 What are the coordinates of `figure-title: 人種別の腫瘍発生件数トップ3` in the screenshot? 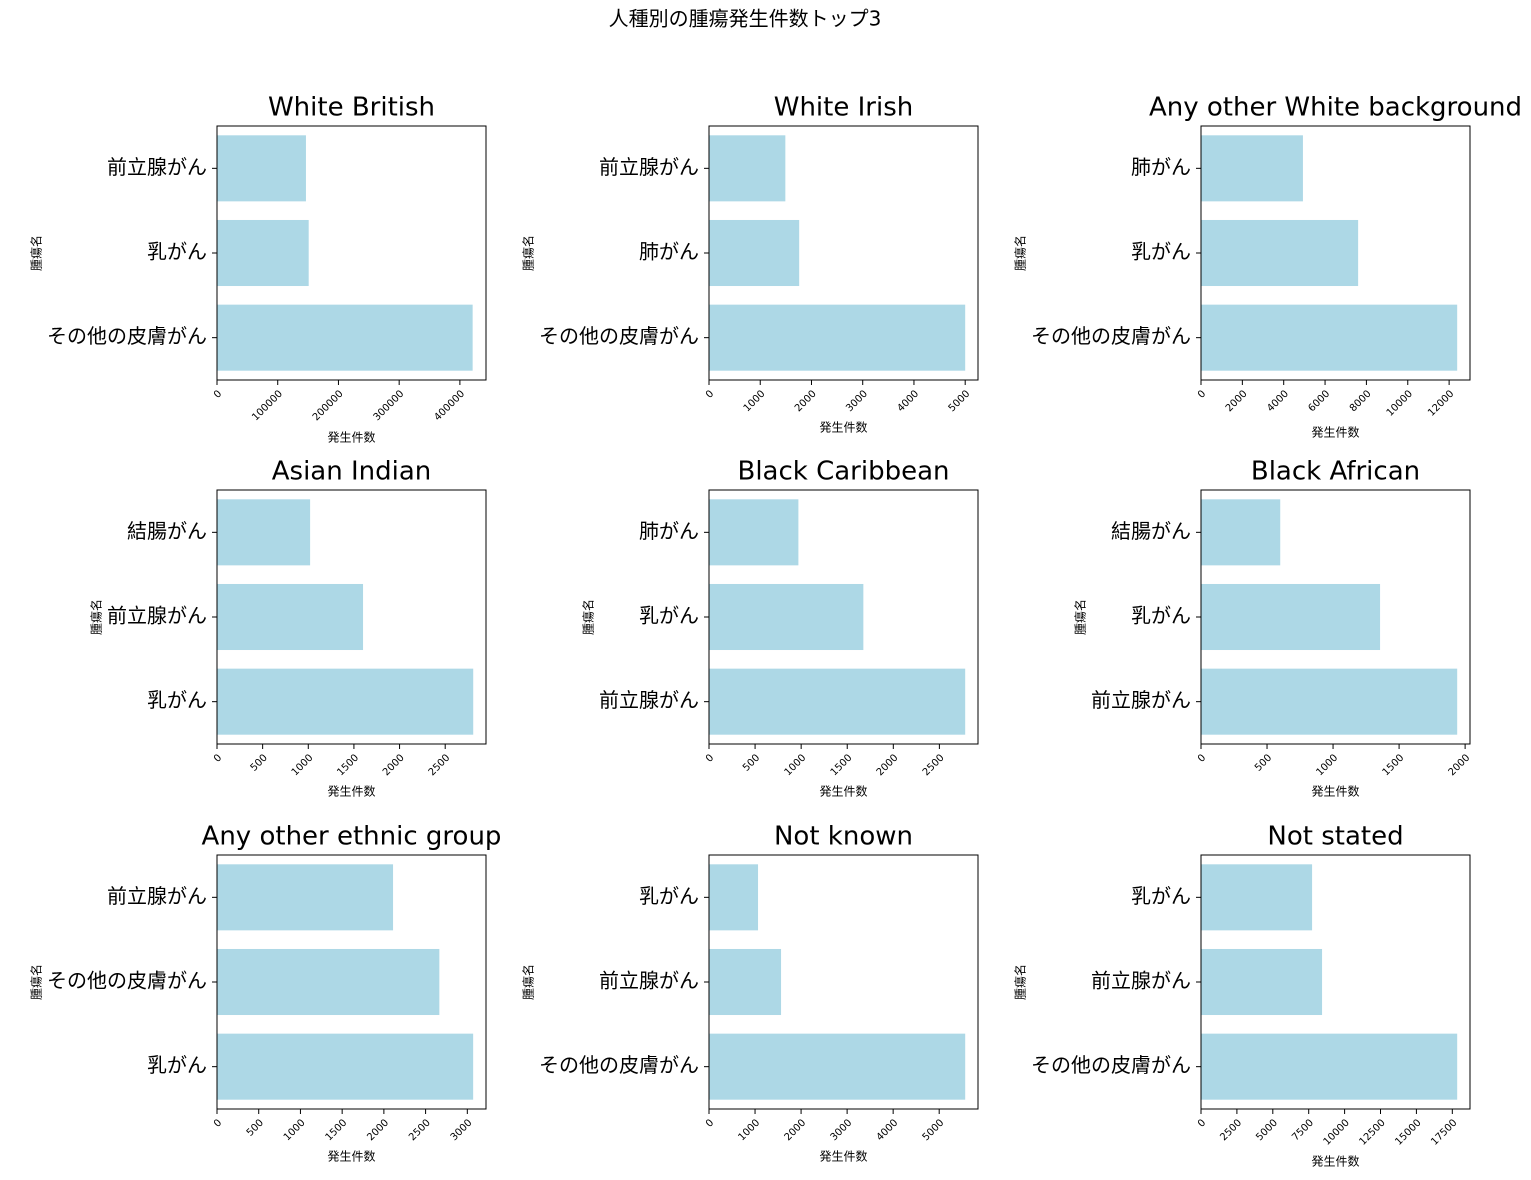 It's located at (745, 19).